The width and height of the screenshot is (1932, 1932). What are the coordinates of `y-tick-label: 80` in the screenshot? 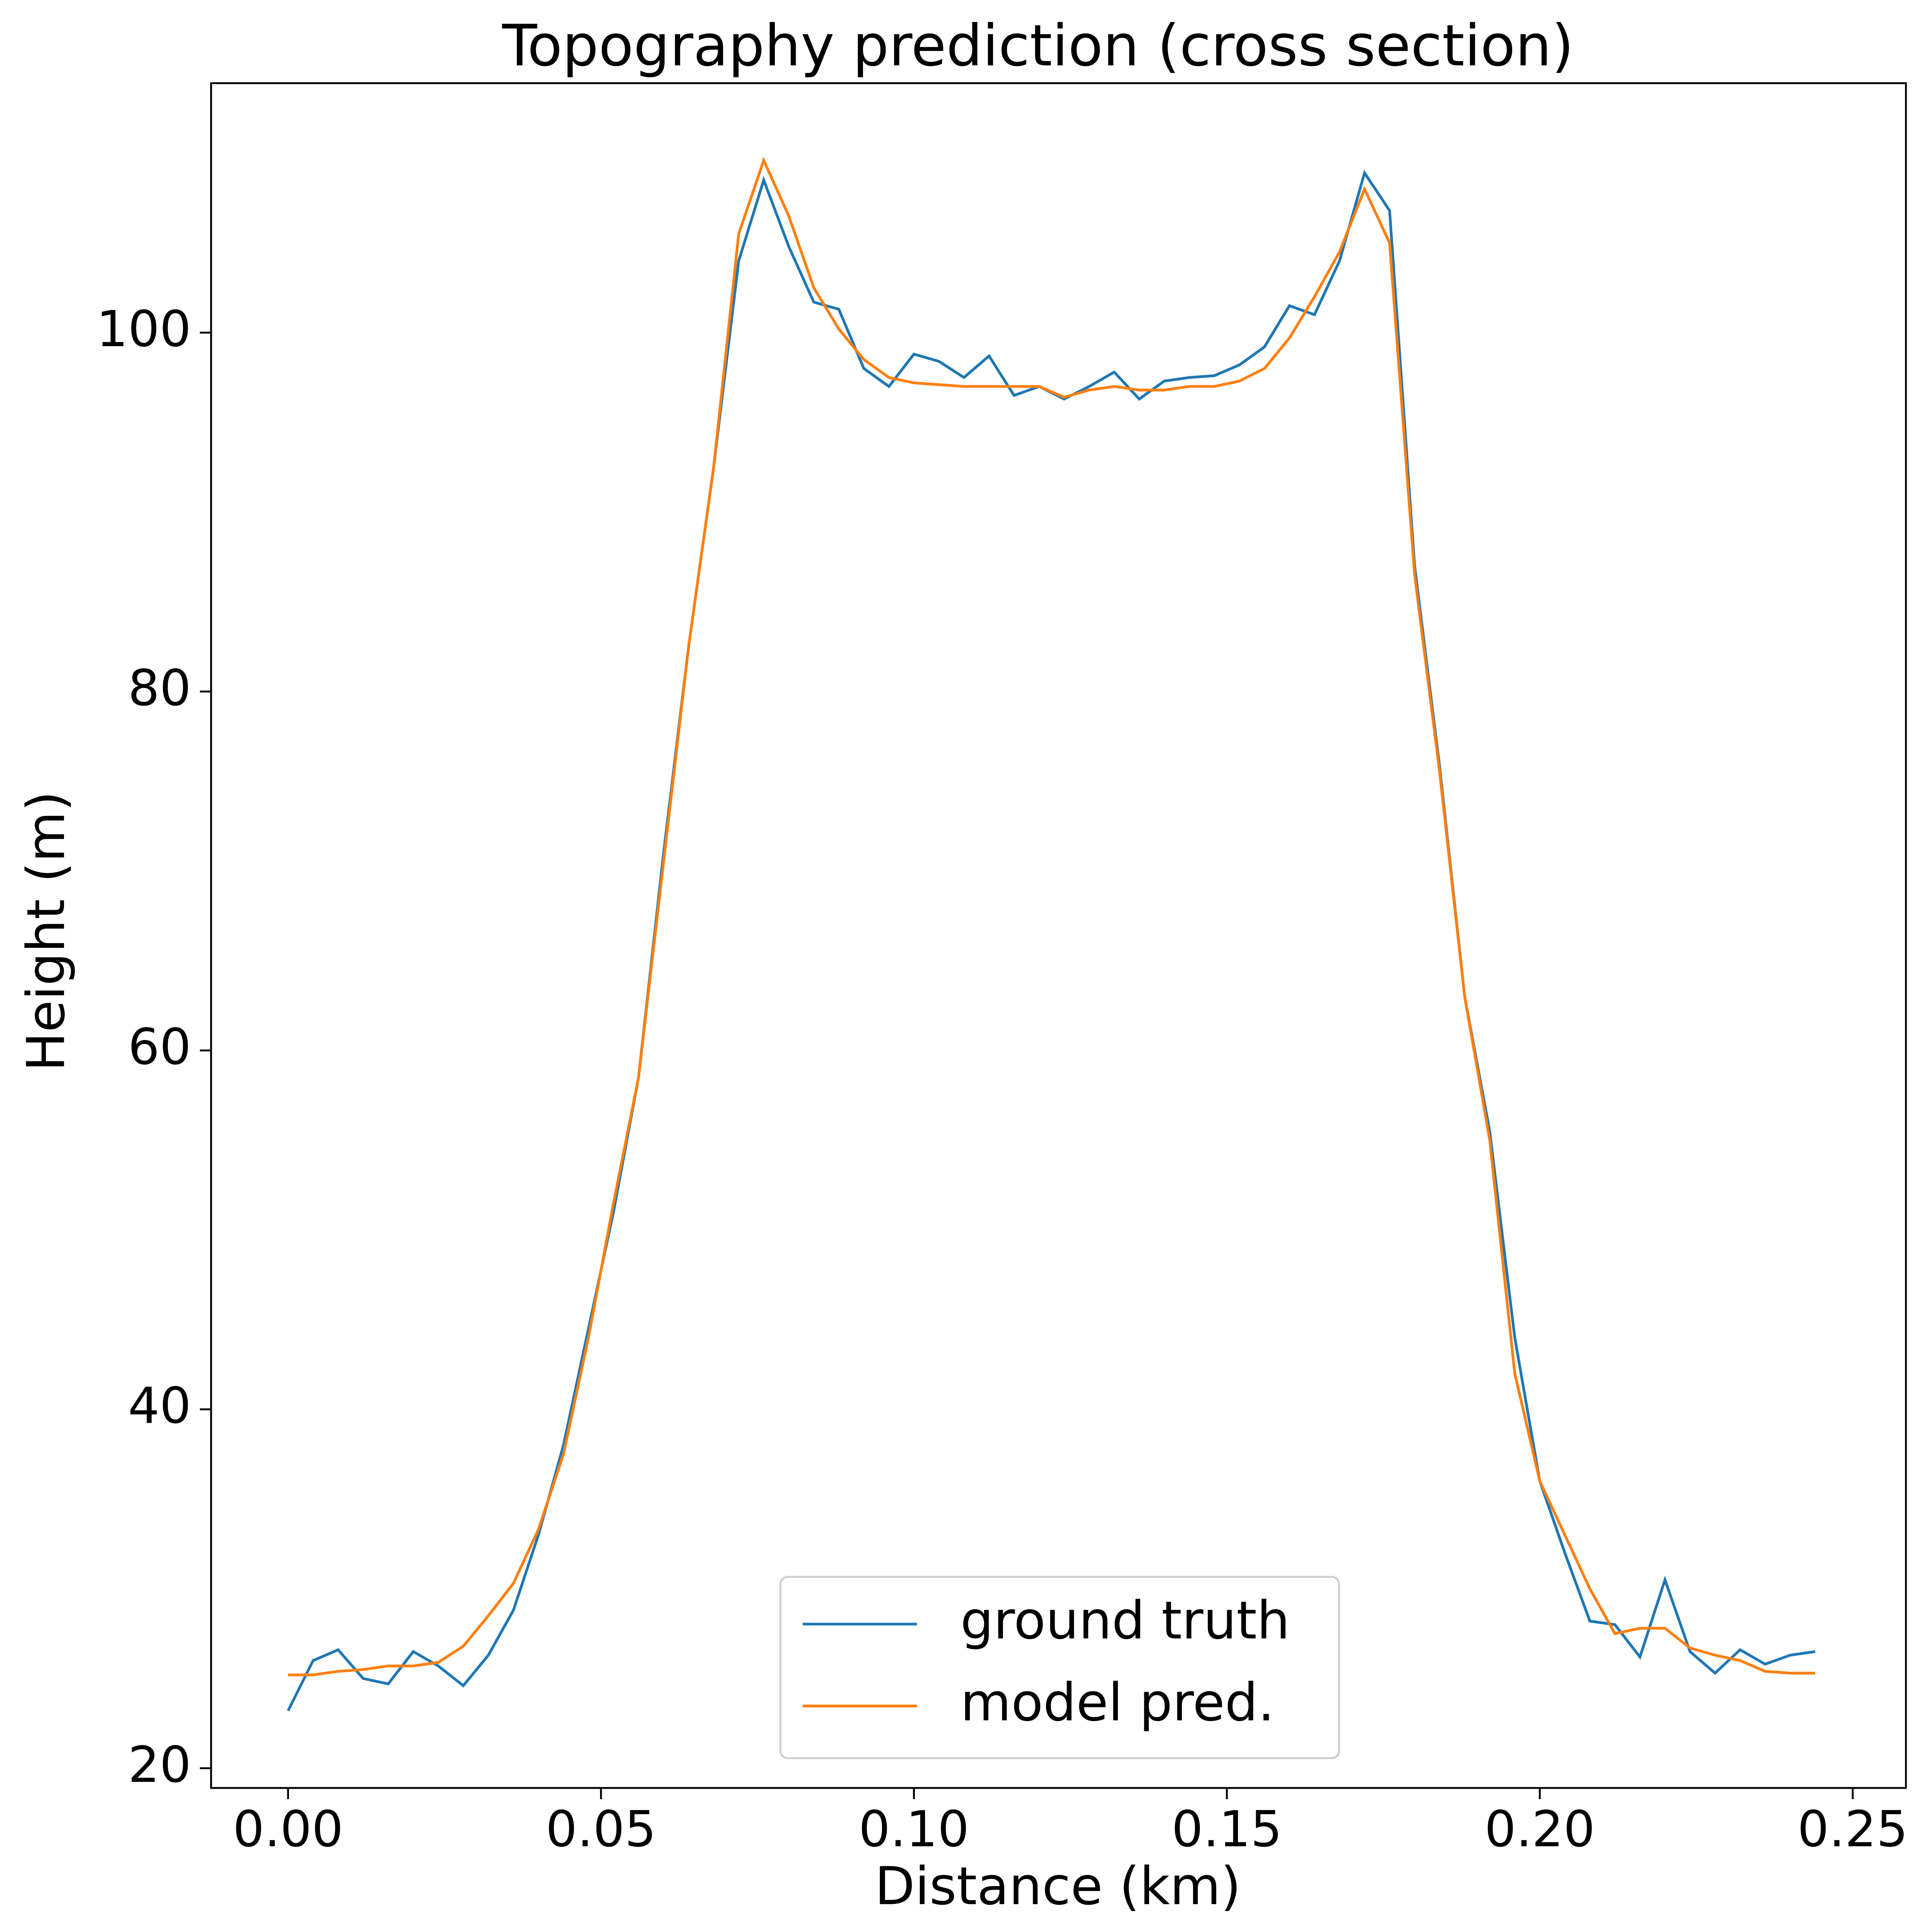 It's located at (159, 688).